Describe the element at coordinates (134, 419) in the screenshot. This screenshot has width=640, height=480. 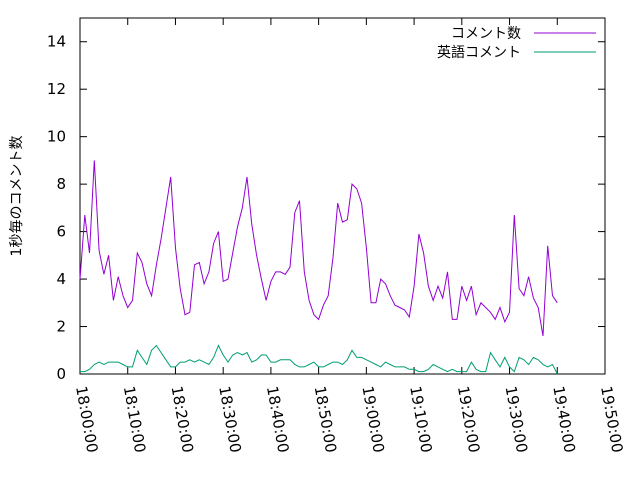
I see `x-tick-label: 18:10:00` at that location.